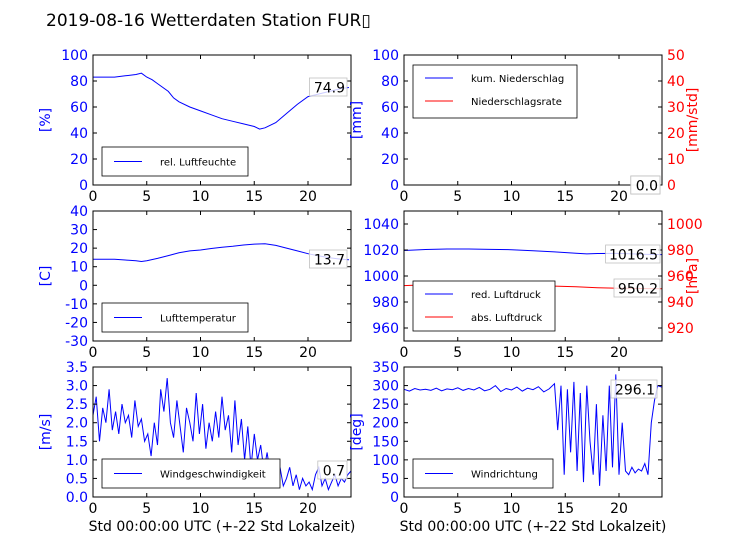  I want to click on value-annotation: 13.7, so click(329, 261).